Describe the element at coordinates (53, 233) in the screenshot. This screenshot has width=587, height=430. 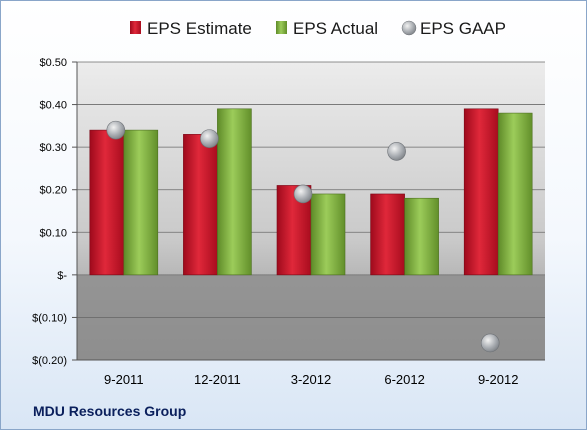
I see `y-tick-label: $0.10` at that location.